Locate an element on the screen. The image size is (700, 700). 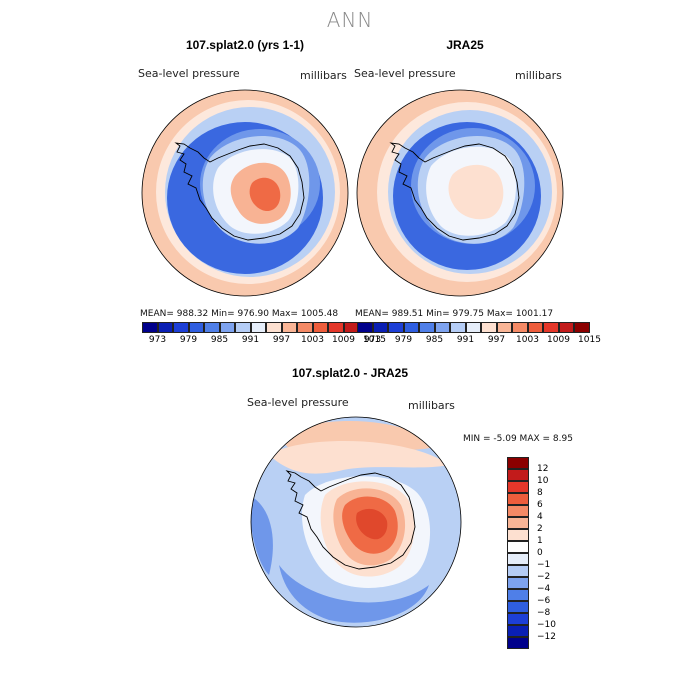
diff-map-blue-west is located at coordinates (262, 535).